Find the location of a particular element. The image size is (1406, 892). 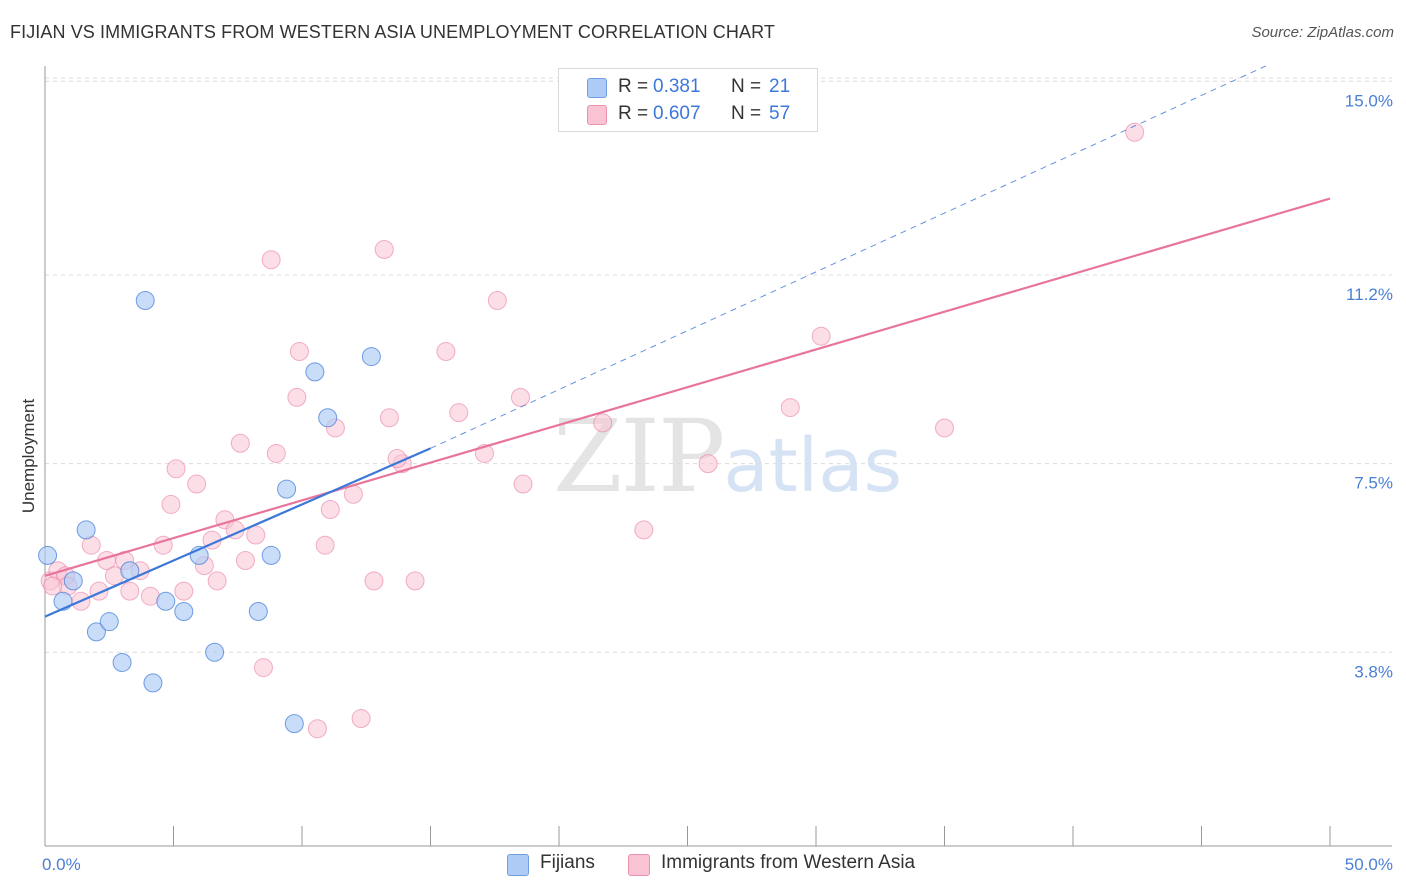

bottom-legend-swatch-western-asia is located at coordinates (639, 865).